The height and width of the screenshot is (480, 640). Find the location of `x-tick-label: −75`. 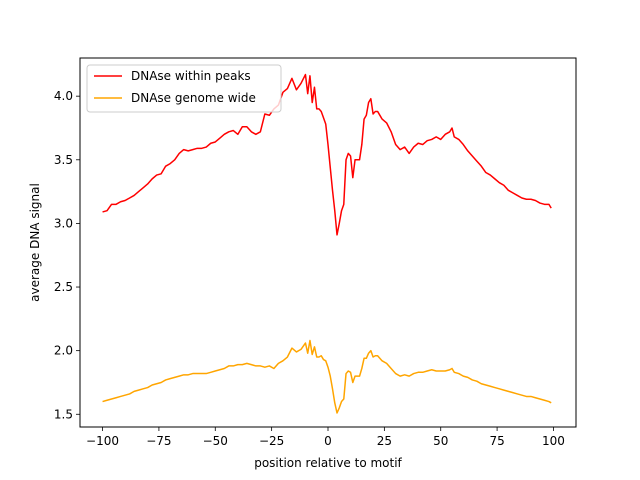

x-tick-label: −75 is located at coordinates (158, 441).